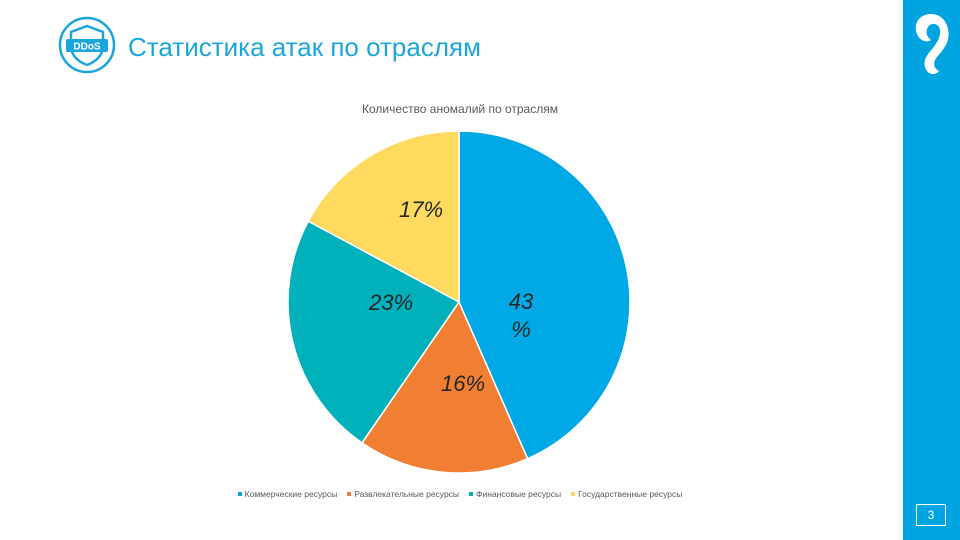  What do you see at coordinates (304, 47) in the screenshot?
I see `page-title: Статистика атак по отраслям` at bounding box center [304, 47].